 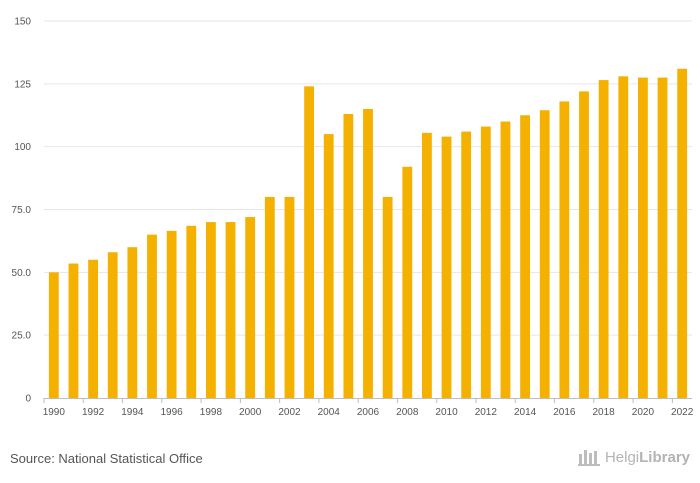 What do you see at coordinates (22, 22) in the screenshot?
I see `y-tick-label: 150` at bounding box center [22, 22].